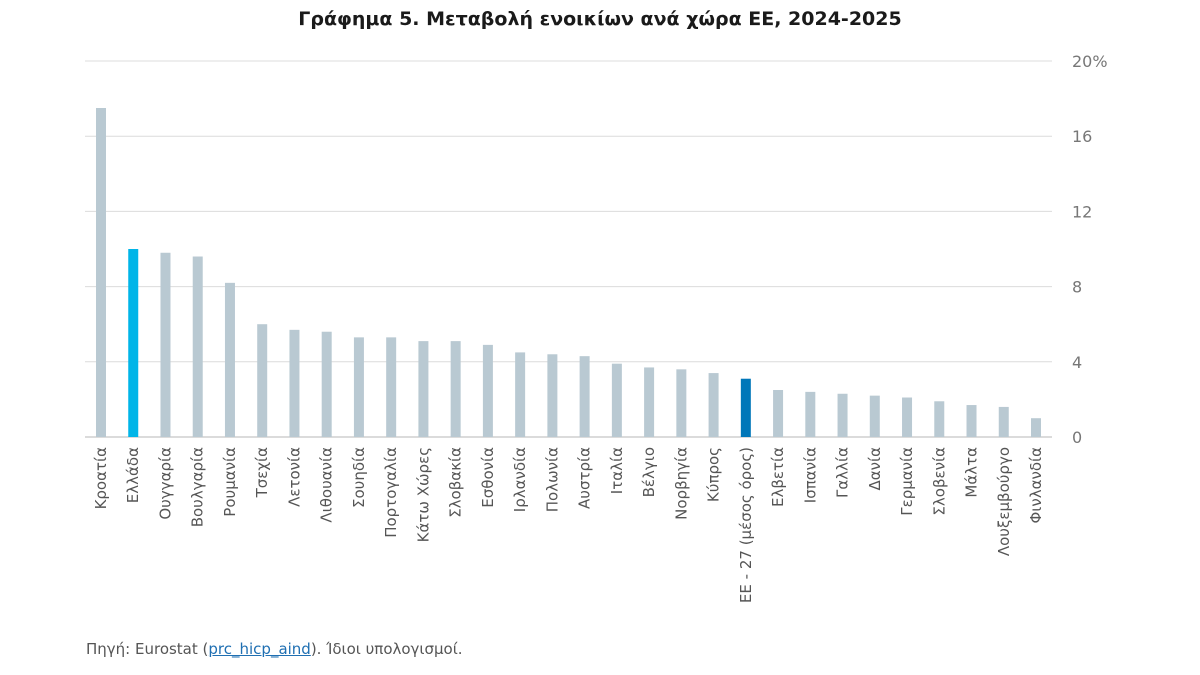  Describe the element at coordinates (488, 477) in the screenshot. I see `x-tick-label: Εσθονία` at that location.